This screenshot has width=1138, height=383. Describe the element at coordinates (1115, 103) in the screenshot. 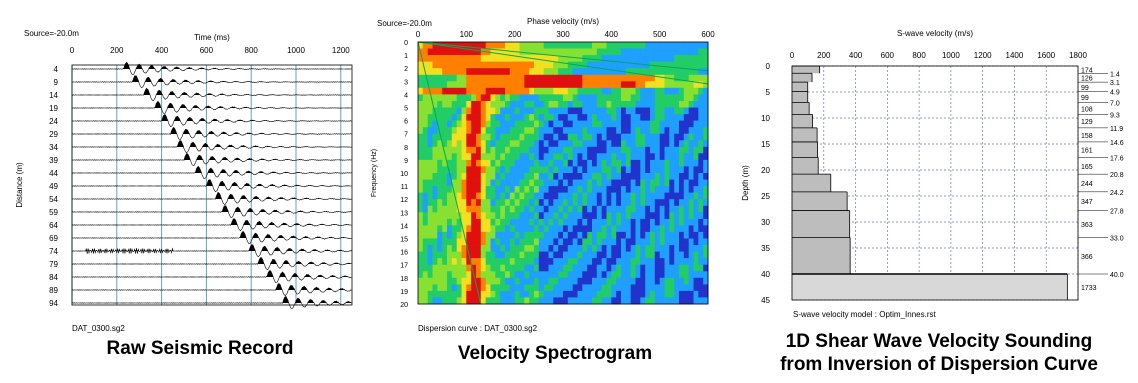

I see `layer-depth-label: 7.0` at that location.